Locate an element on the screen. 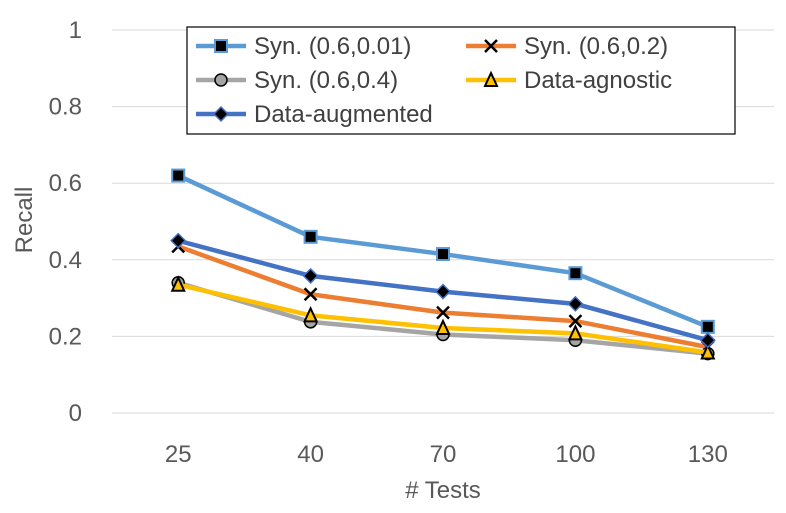 The width and height of the screenshot is (786, 513). y-axis-ticks: 0 0.2 0.4 0.6 0.8 1 is located at coordinates (65, 222).